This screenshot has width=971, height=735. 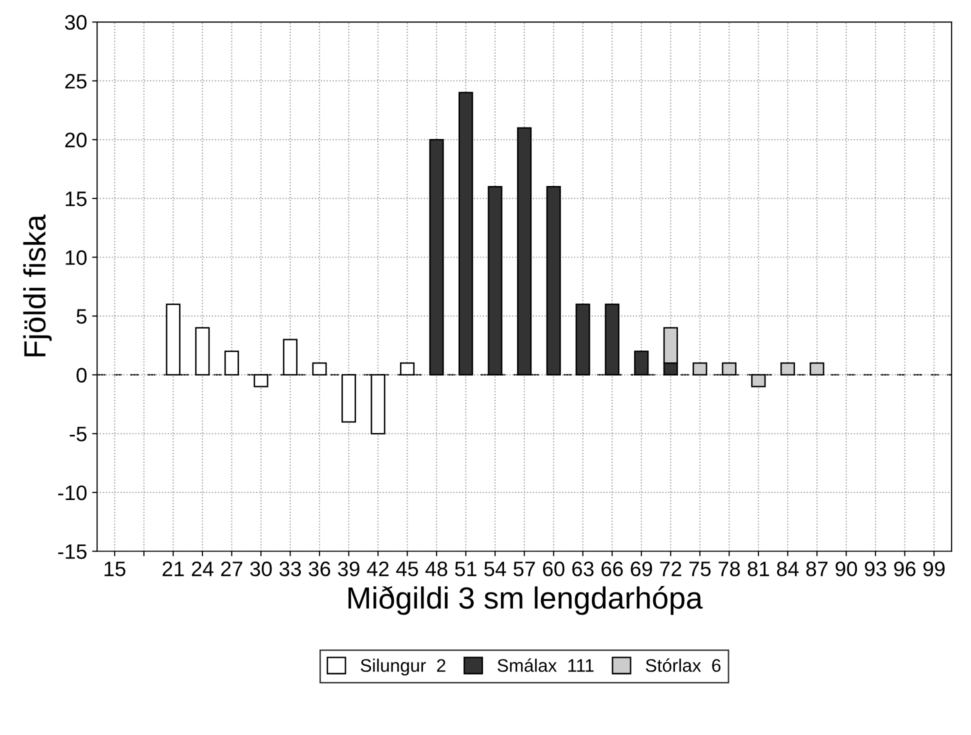 What do you see at coordinates (203, 569) in the screenshot?
I see `x-tick-label: 24` at bounding box center [203, 569].